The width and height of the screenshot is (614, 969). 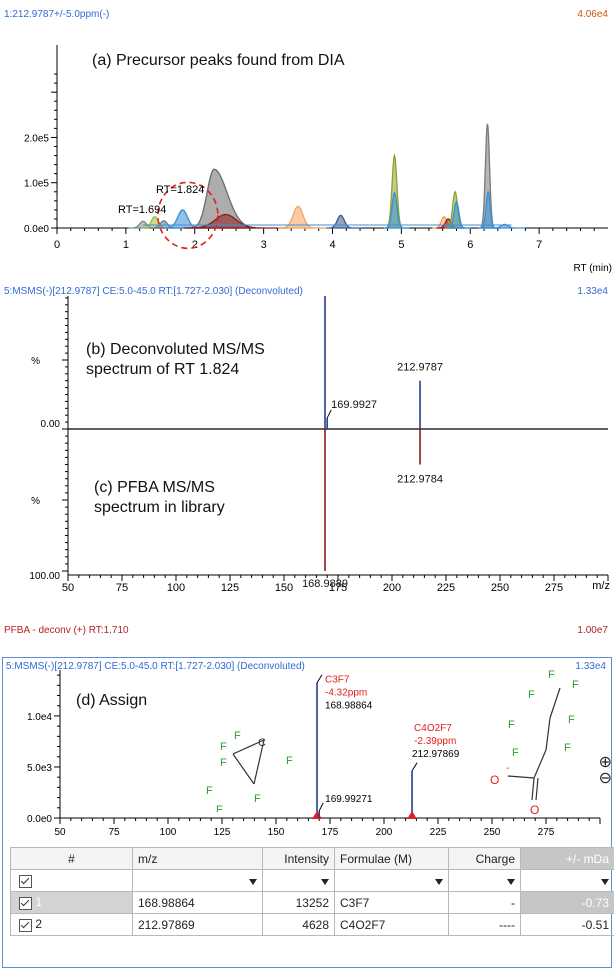 I want to click on zoom-in-icon: ⊕, so click(x=605, y=762).